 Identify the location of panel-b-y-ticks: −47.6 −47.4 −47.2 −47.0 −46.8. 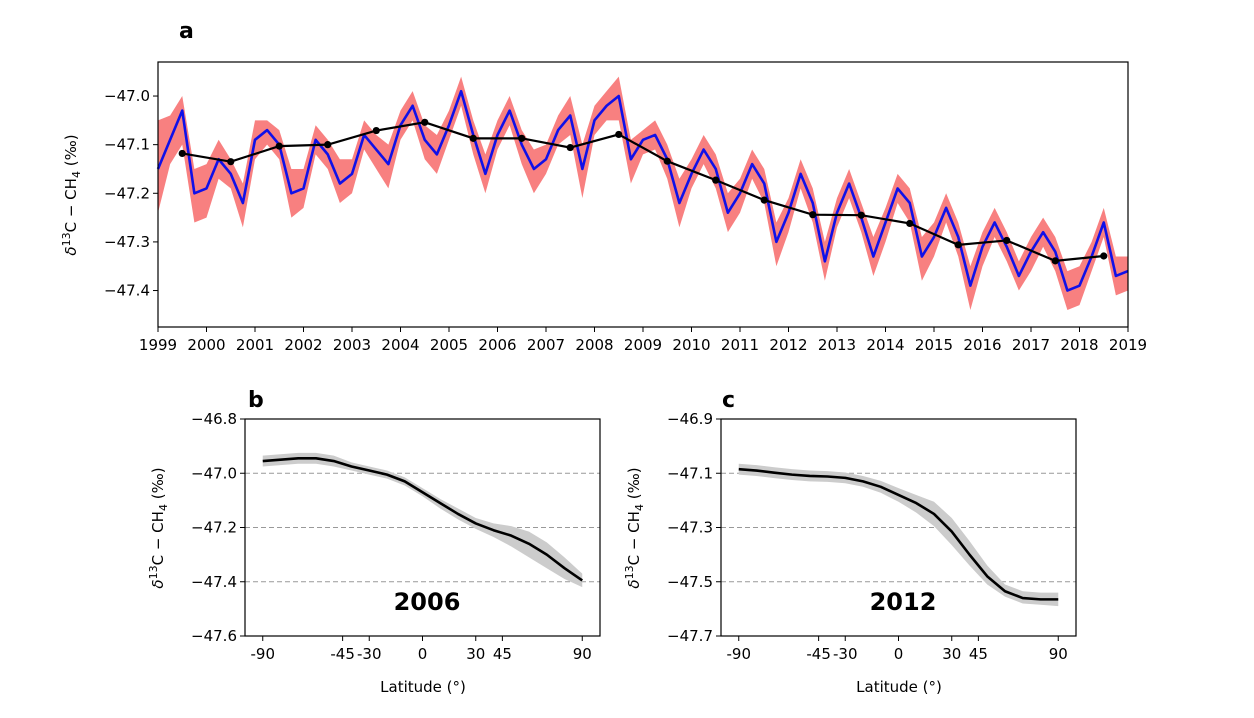
(218, 527).